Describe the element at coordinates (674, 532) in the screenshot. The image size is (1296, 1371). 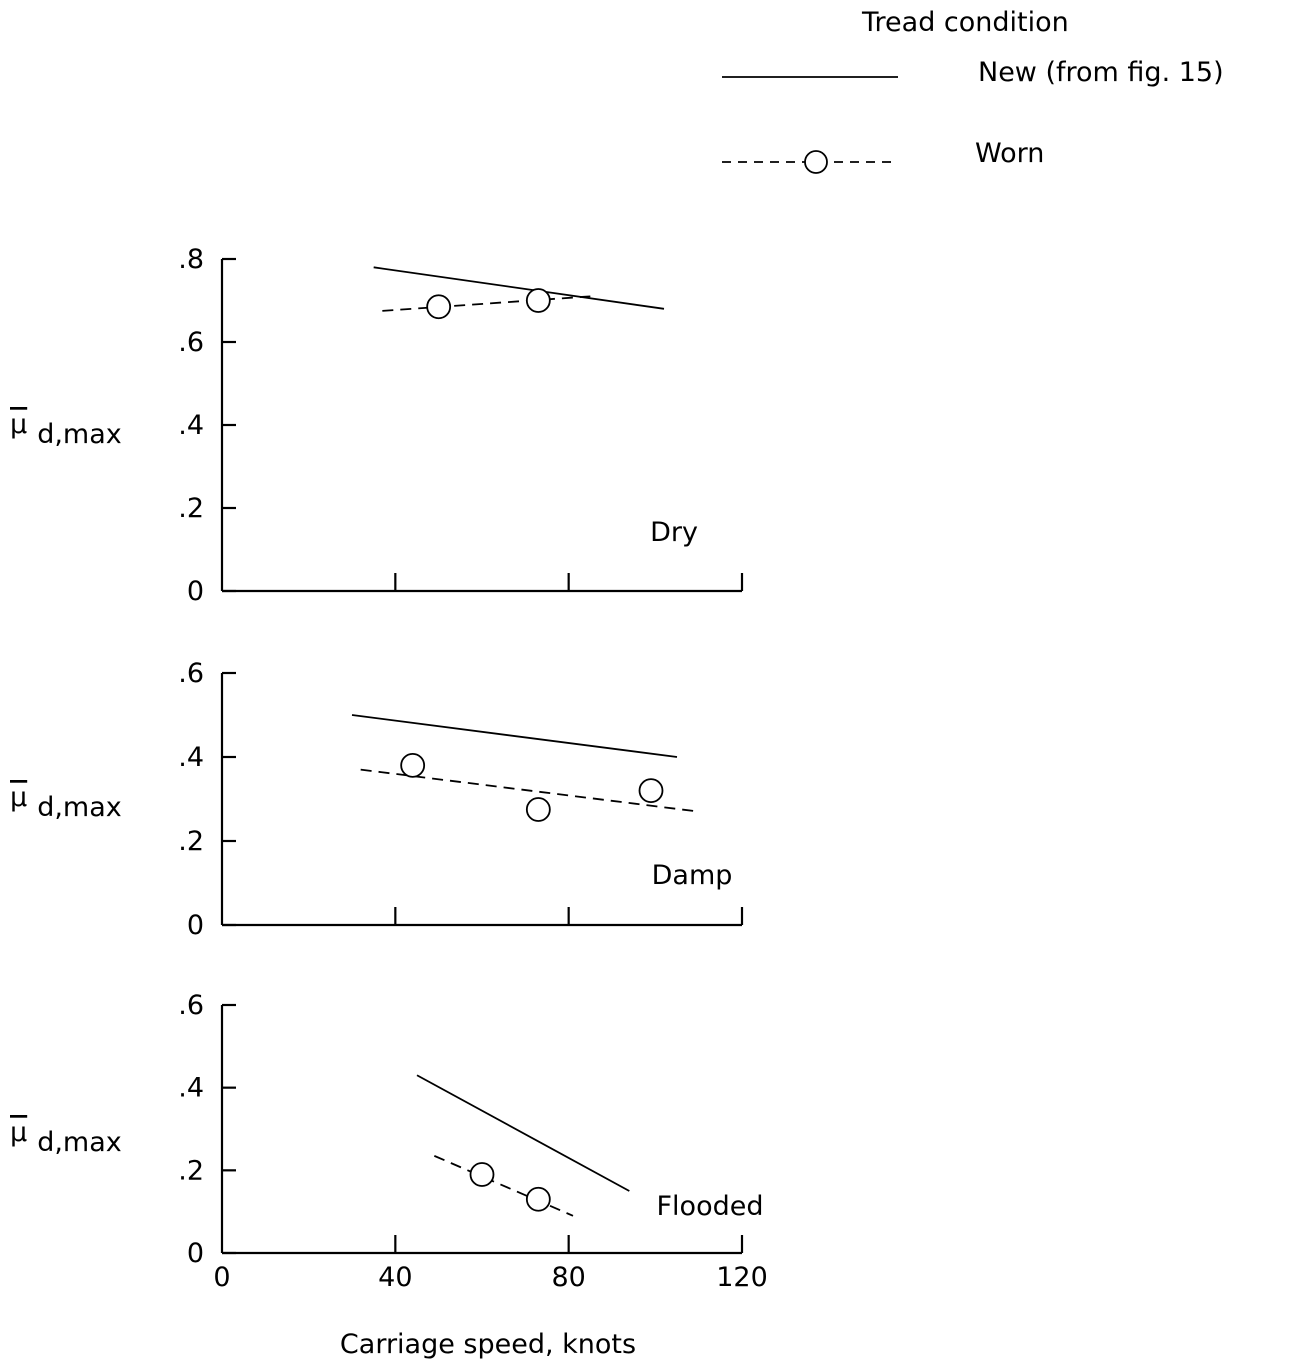
I see `panel-label-dry: Dry` at that location.